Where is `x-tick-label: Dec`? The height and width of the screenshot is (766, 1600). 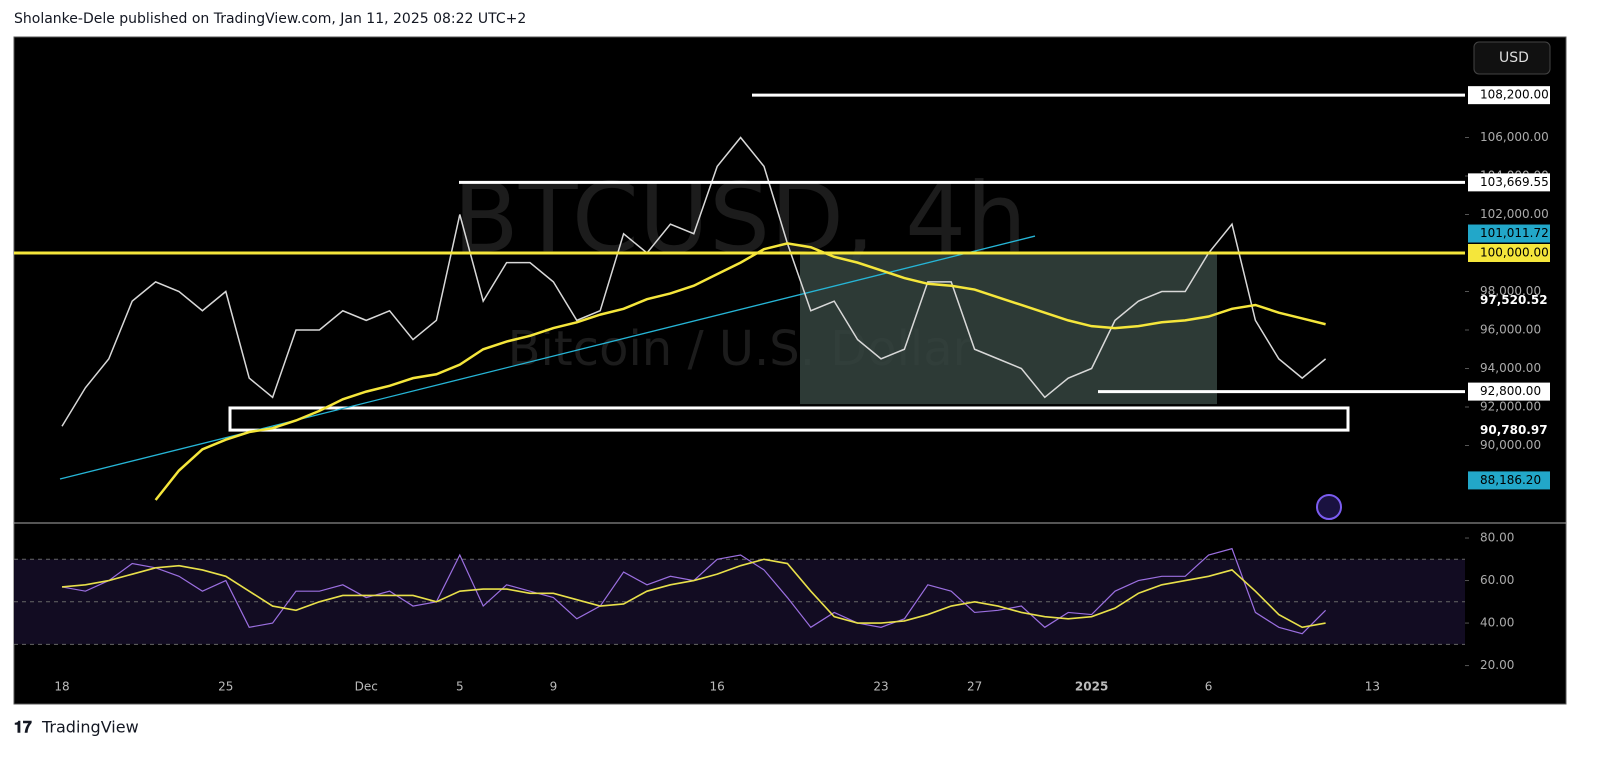
x-tick-label: Dec is located at coordinates (366, 687).